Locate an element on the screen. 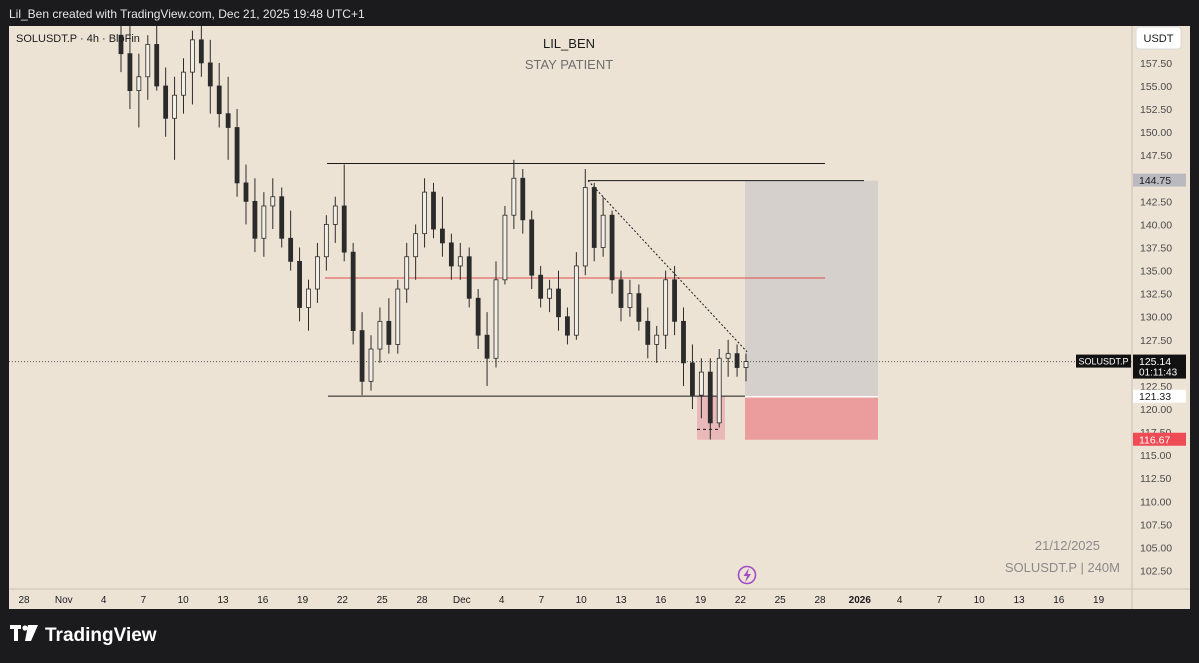  x-tick-label: 4 is located at coordinates (502, 600).